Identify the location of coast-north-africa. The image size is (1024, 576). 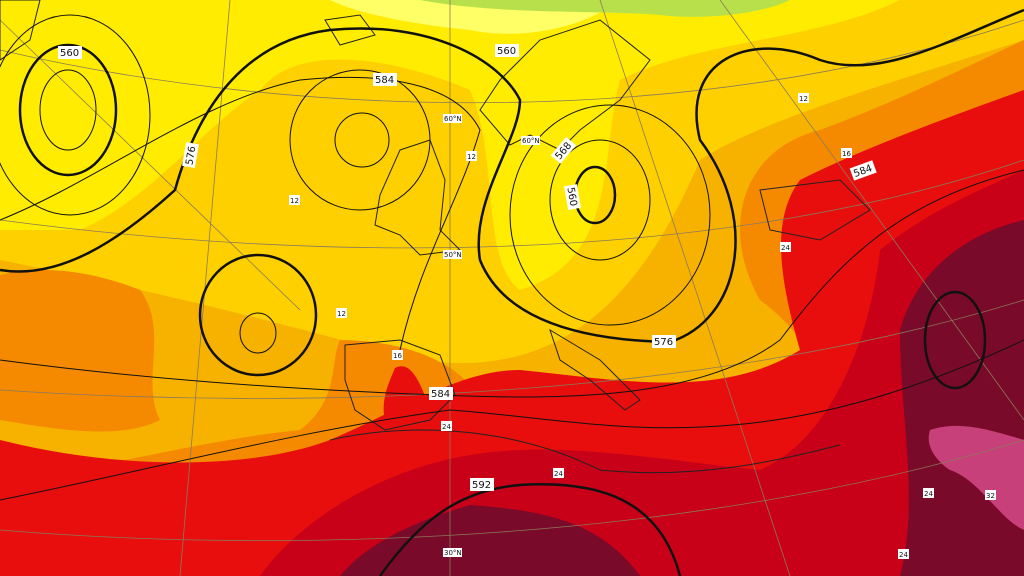
(585, 451).